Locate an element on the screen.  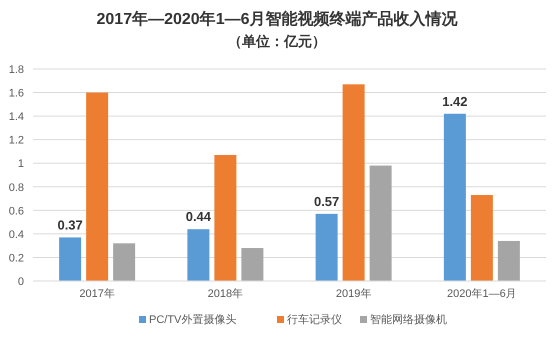
legend-label: PC/TV外置摄像头 is located at coordinates (192, 319).